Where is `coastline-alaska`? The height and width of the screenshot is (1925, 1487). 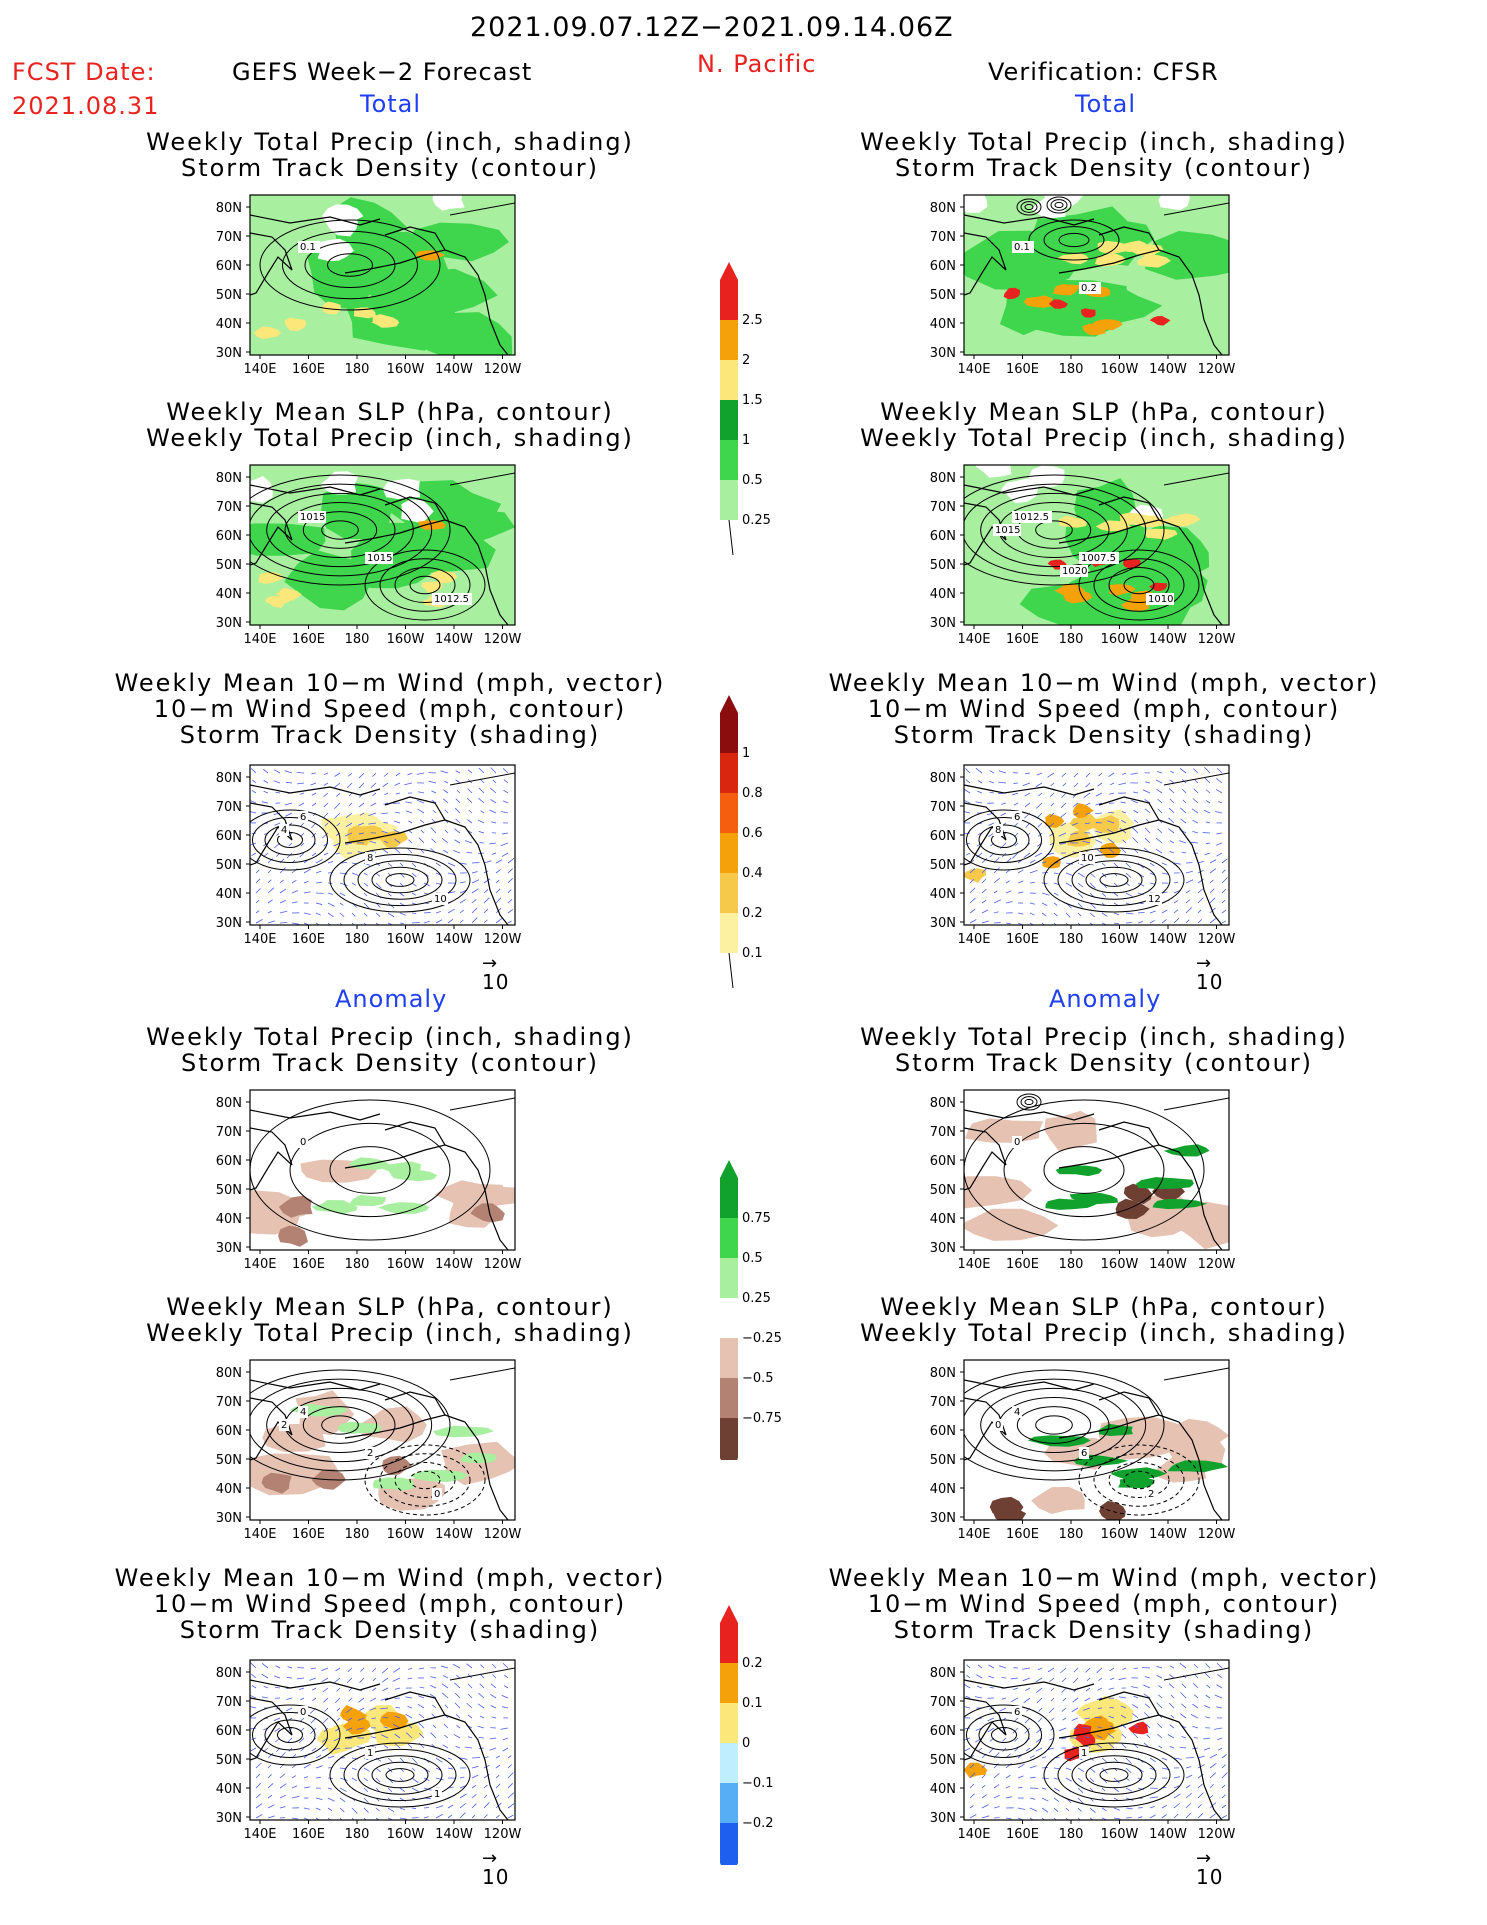 coastline-alaska is located at coordinates (395, 1415).